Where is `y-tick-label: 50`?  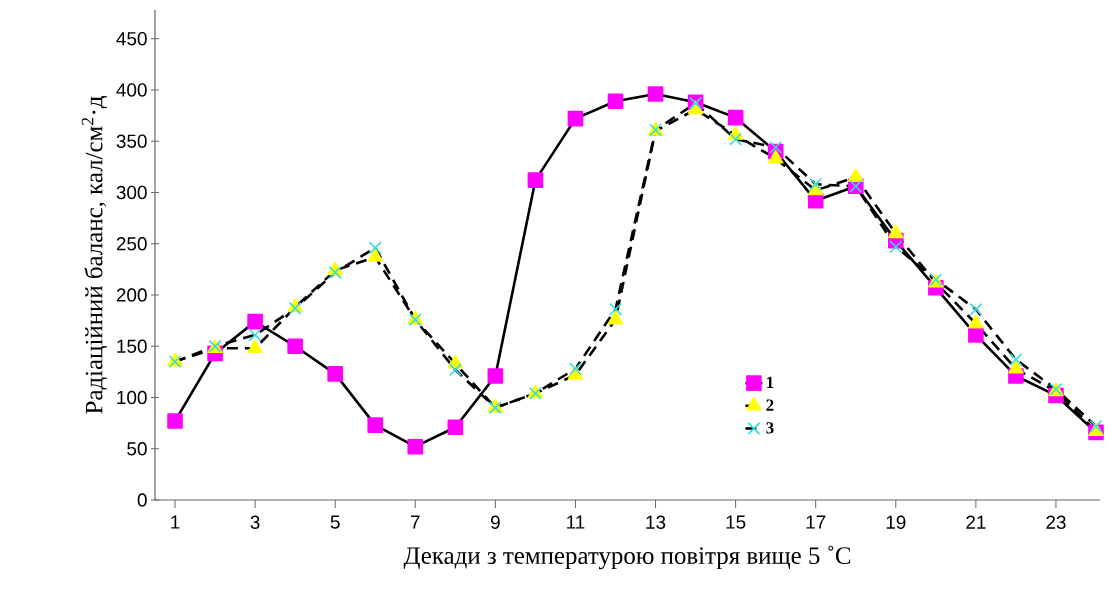 y-tick-label: 50 is located at coordinates (137, 449).